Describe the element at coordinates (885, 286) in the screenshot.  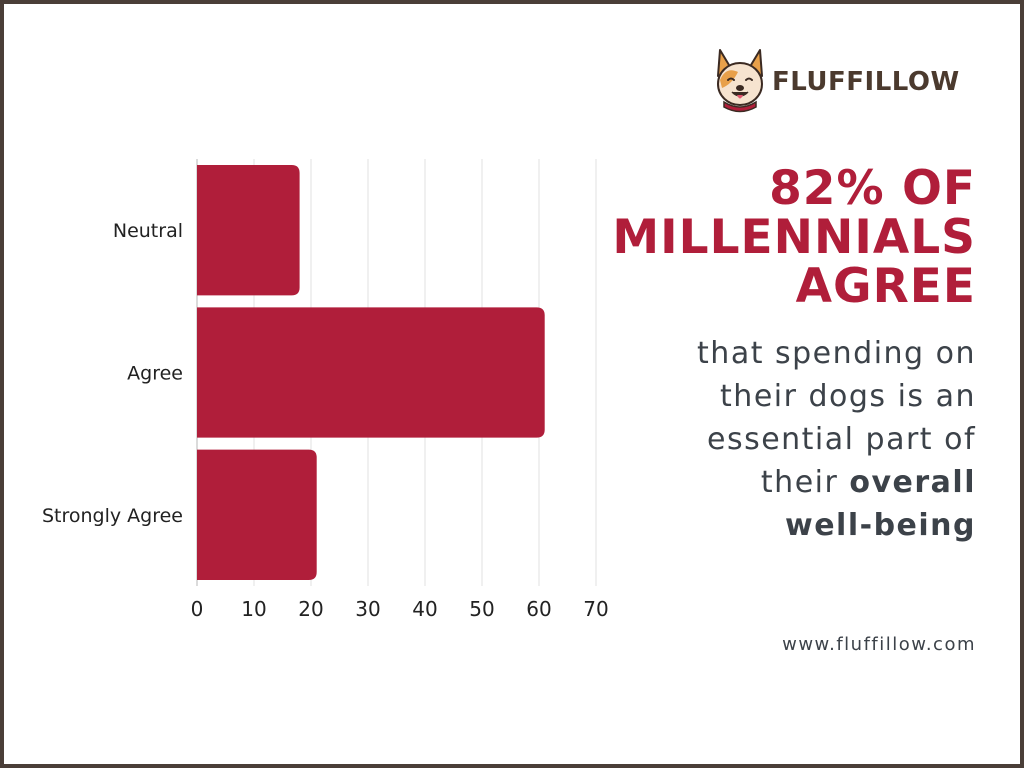
I see `headline-line: AGREE` at that location.